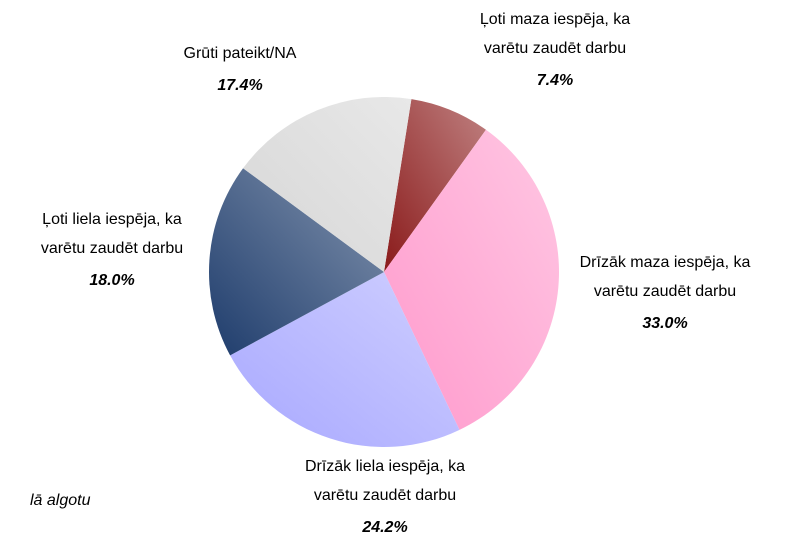 The image size is (791, 537). I want to click on value-label: 18.0%, so click(111, 280).